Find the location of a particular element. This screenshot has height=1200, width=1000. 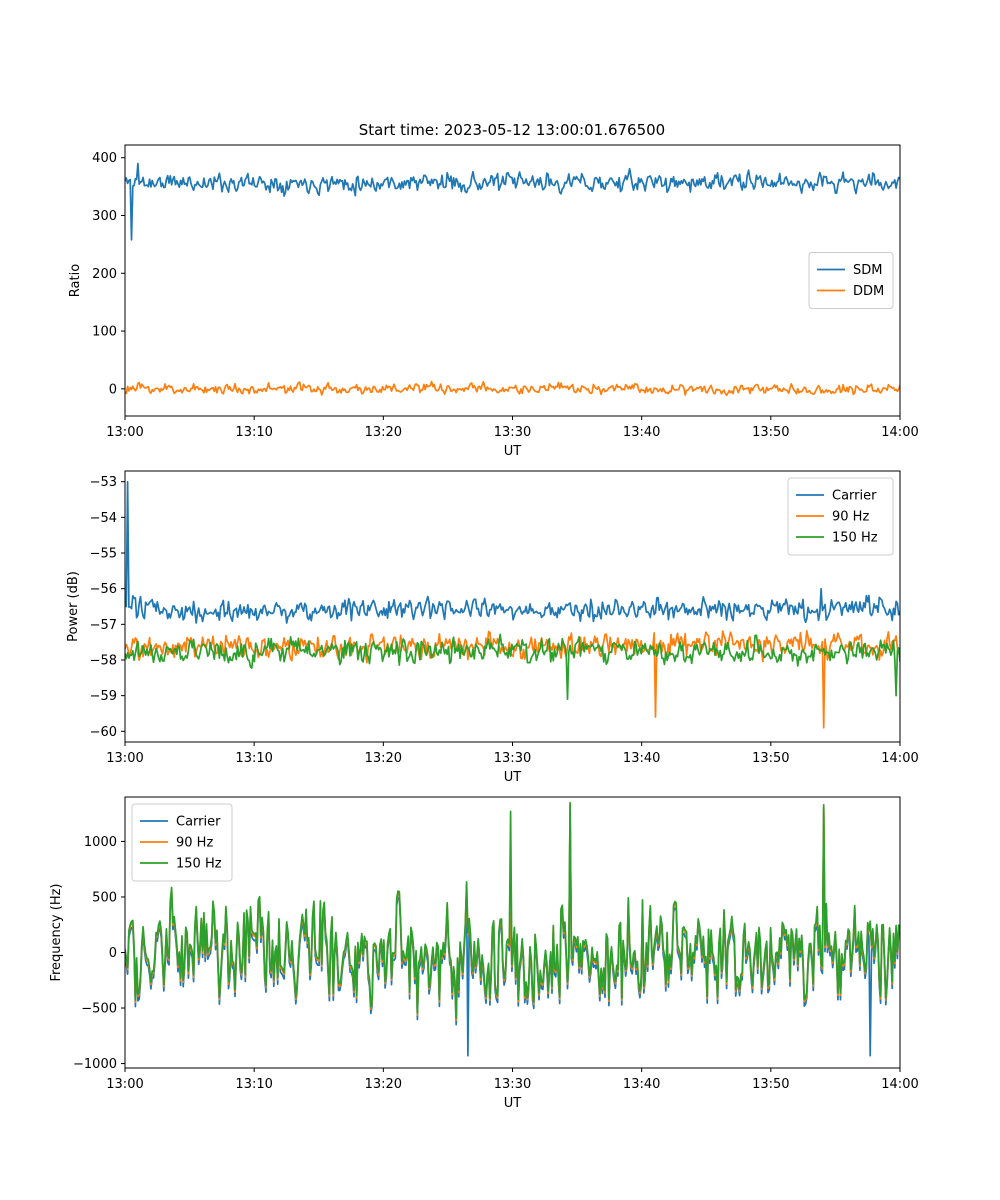

y-tick-label: −54 is located at coordinates (103, 518).